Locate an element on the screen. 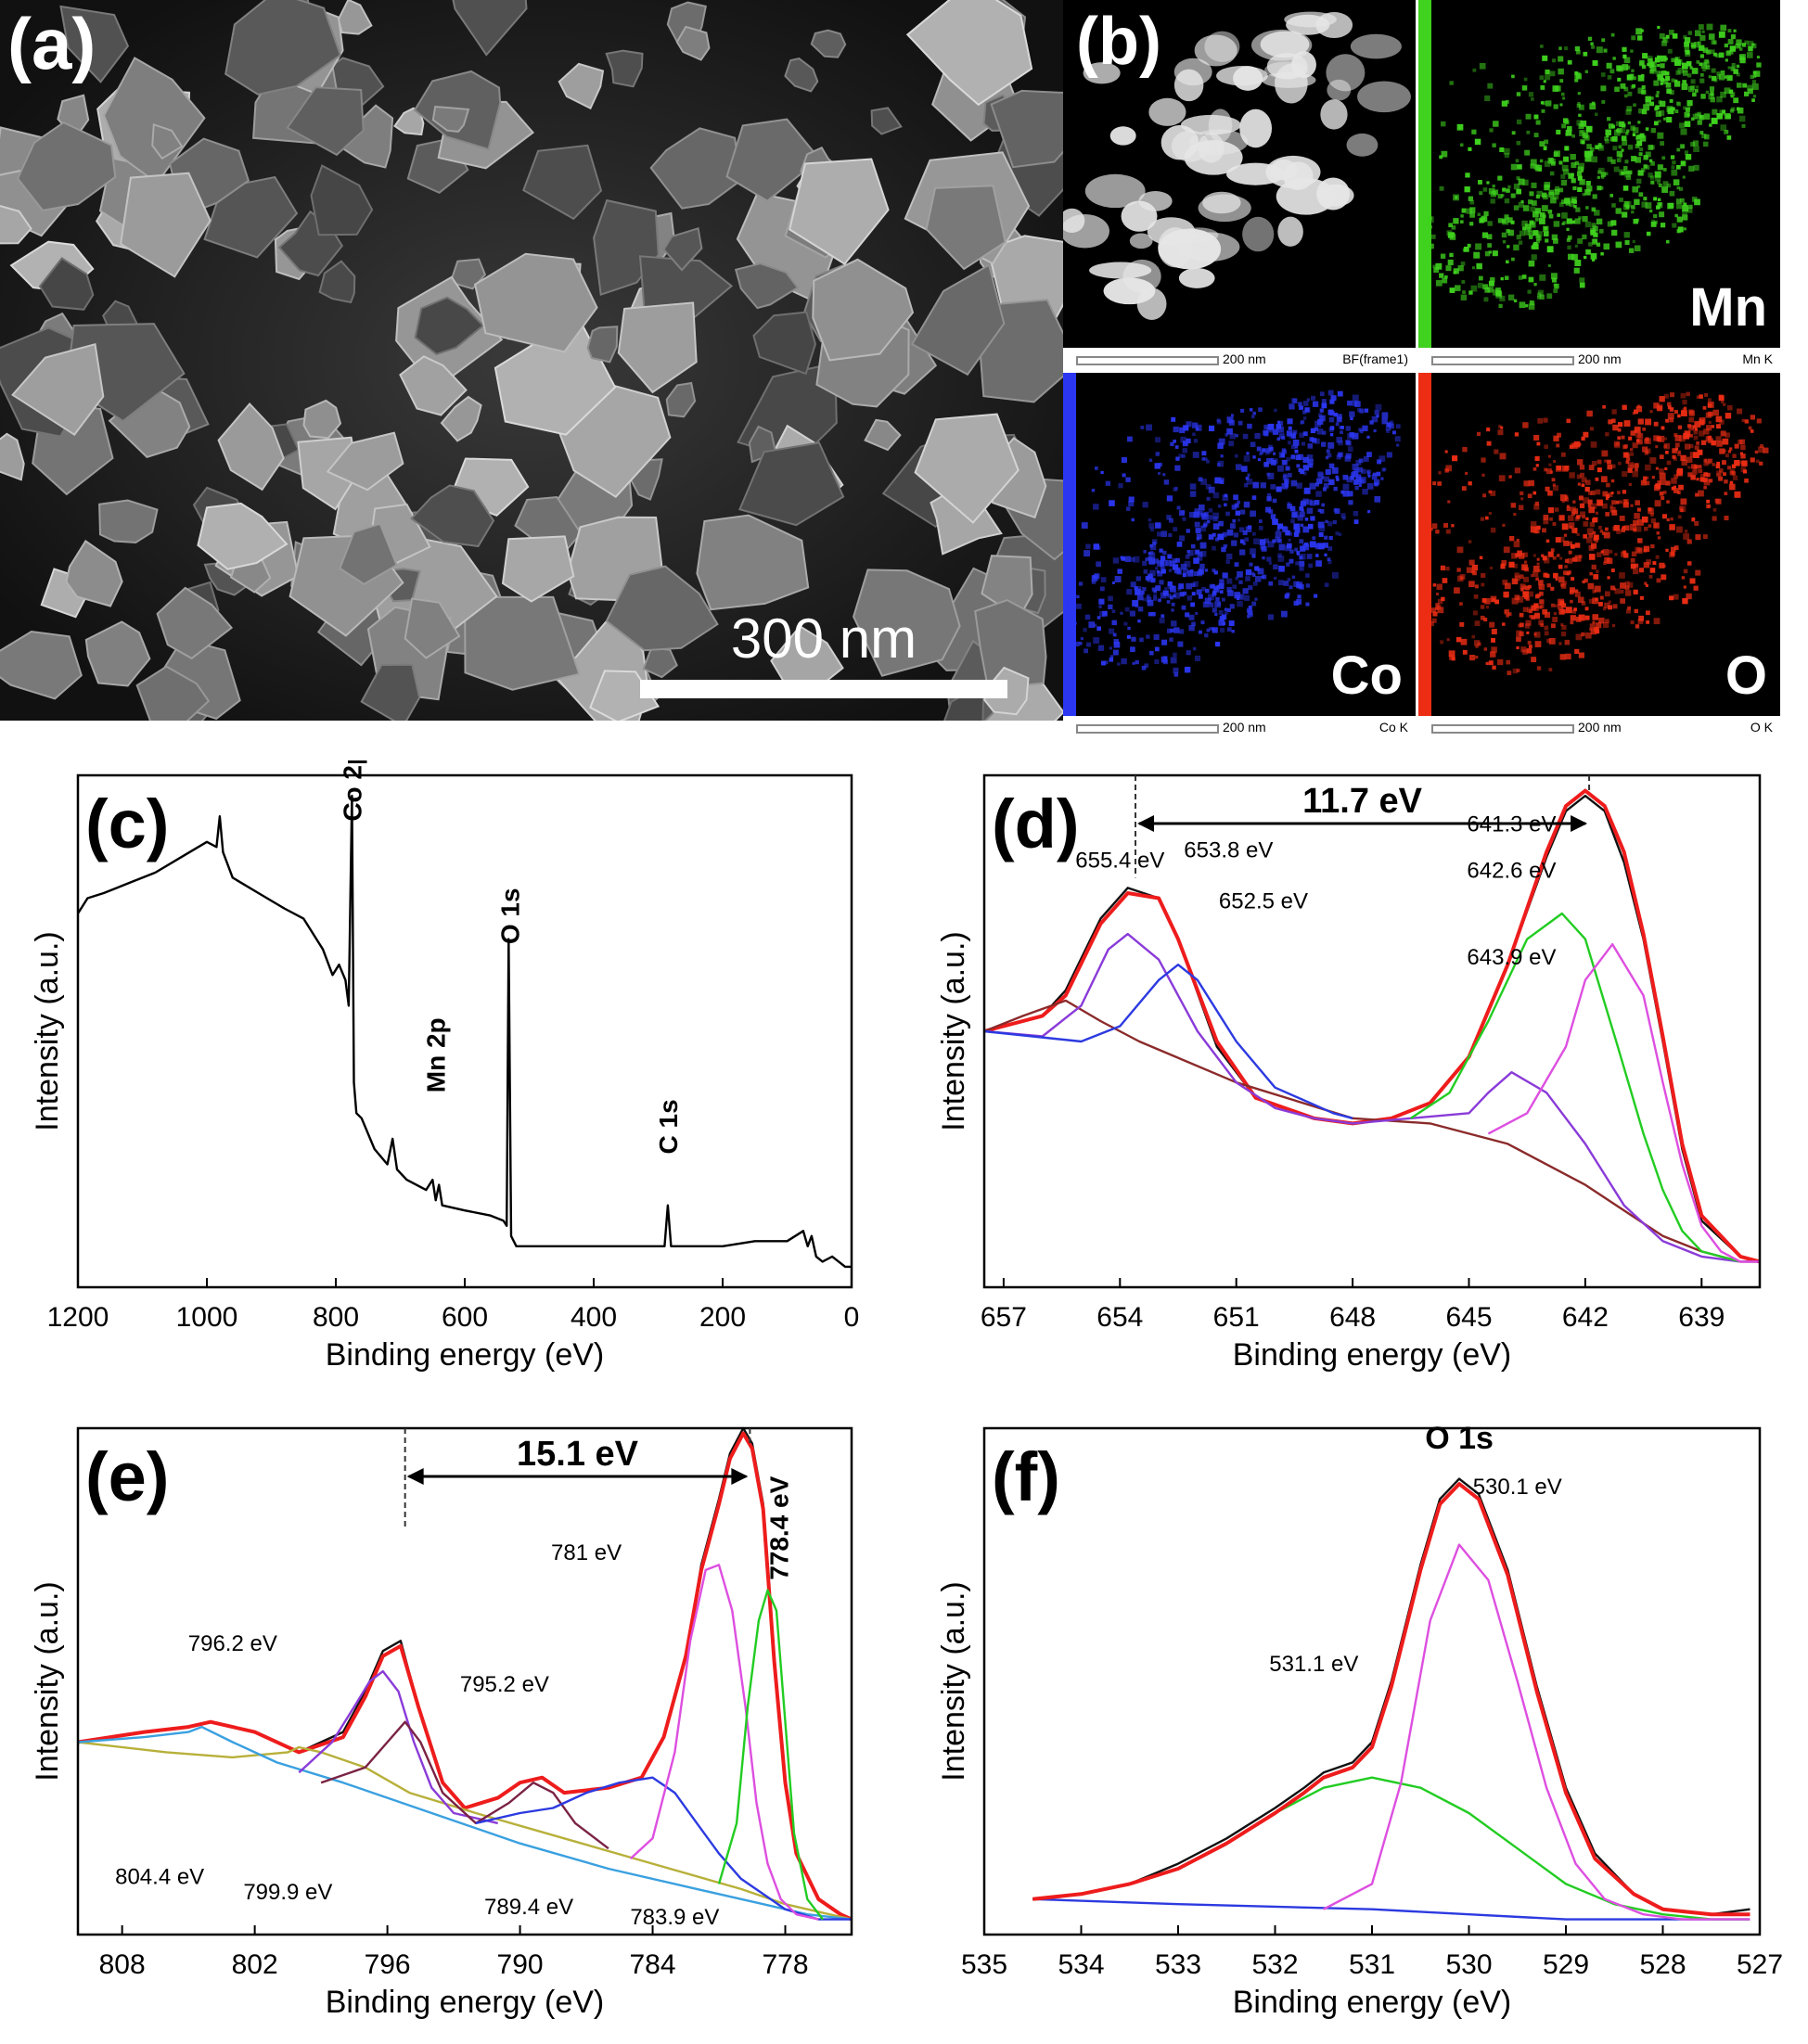 Image resolution: width=1808 pixels, height=2044 pixels. peak-label: 799.9 eV is located at coordinates (287, 1892).